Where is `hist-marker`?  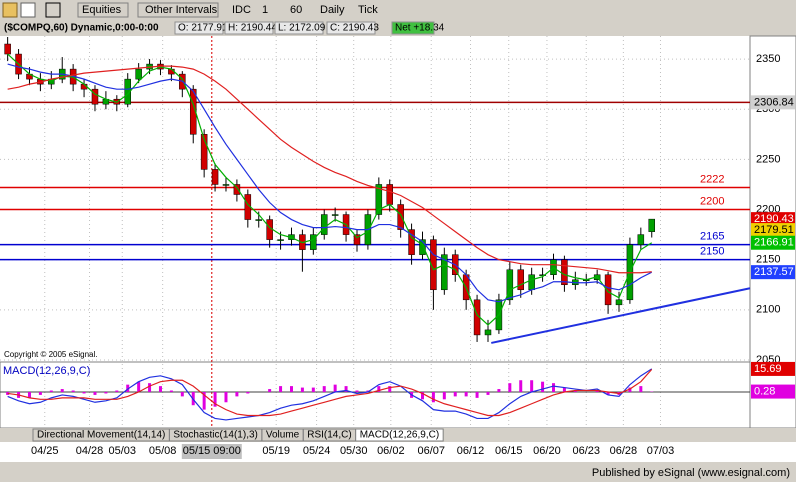 hist-marker is located at coordinates (773, 391).